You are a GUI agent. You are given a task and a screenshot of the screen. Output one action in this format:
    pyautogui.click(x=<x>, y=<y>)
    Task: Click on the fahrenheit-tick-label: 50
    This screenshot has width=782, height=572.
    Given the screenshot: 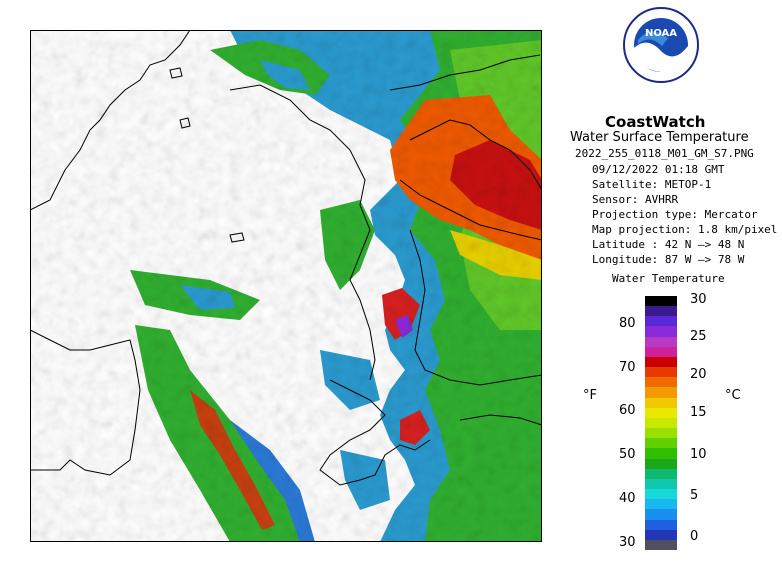 What is the action you would take?
    pyautogui.click(x=627, y=454)
    